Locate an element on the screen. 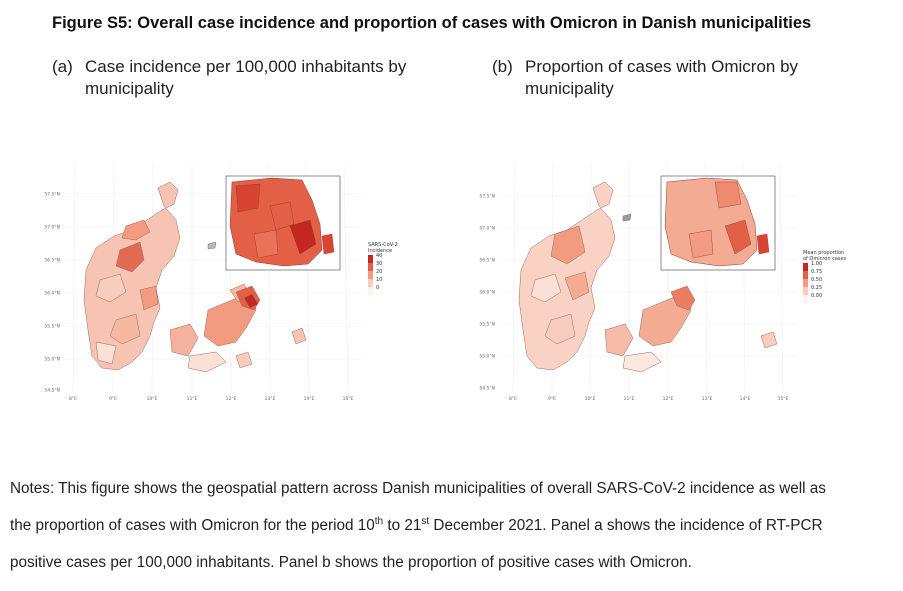 Image resolution: width=903 pixels, height=591 pixels. panel-b-jutland is located at coordinates (567, 276).